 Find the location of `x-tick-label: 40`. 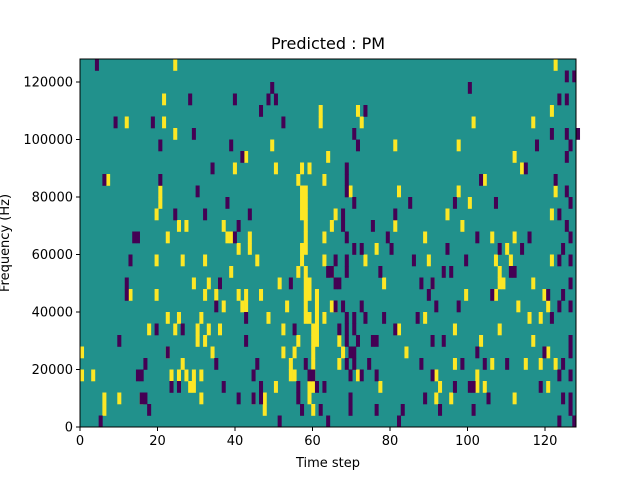

x-tick-label: 40 is located at coordinates (235, 441).